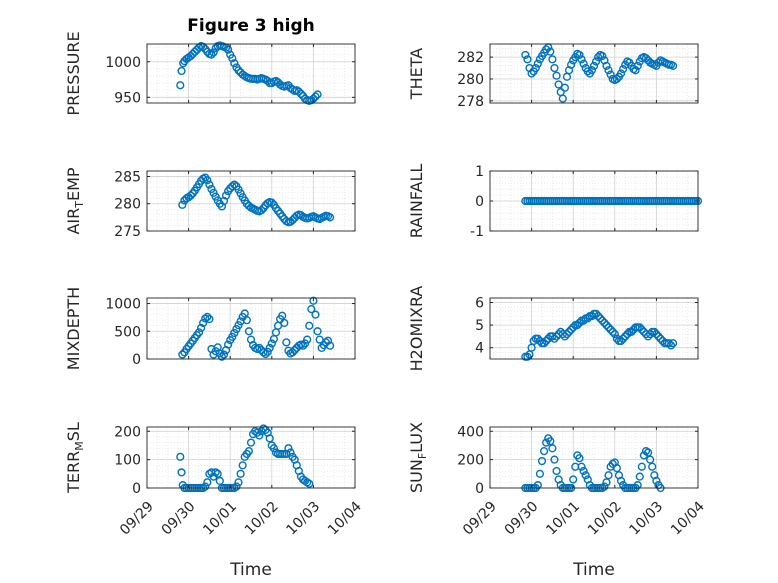 The width and height of the screenshot is (778, 583). I want to click on y-tick-label: 1000, so click(123, 63).